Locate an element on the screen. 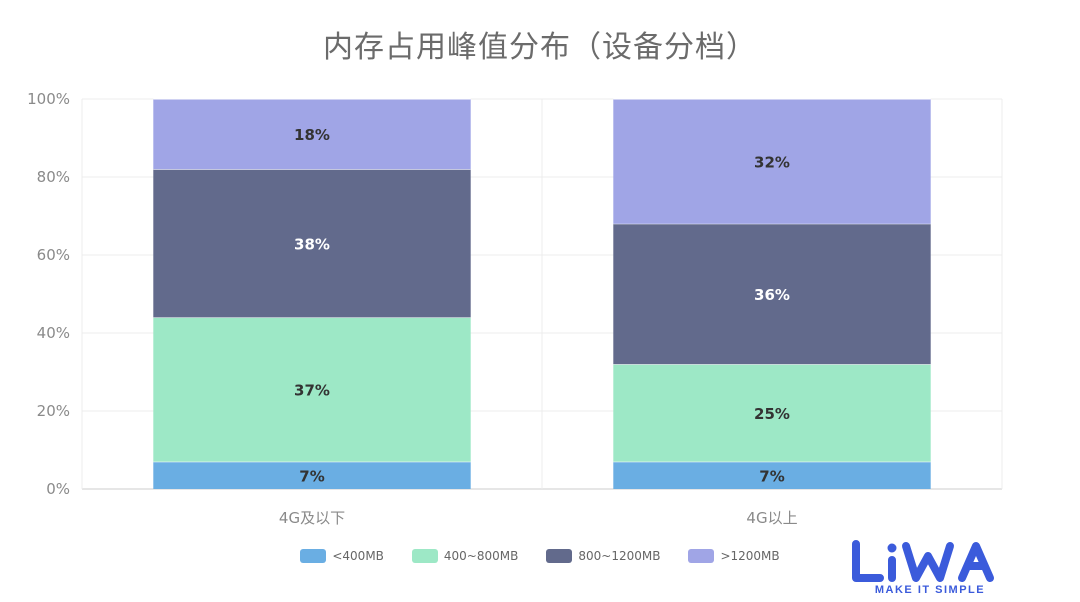 The width and height of the screenshot is (1080, 602). x-axis: 4G及以下 4G以上 is located at coordinates (538, 518).